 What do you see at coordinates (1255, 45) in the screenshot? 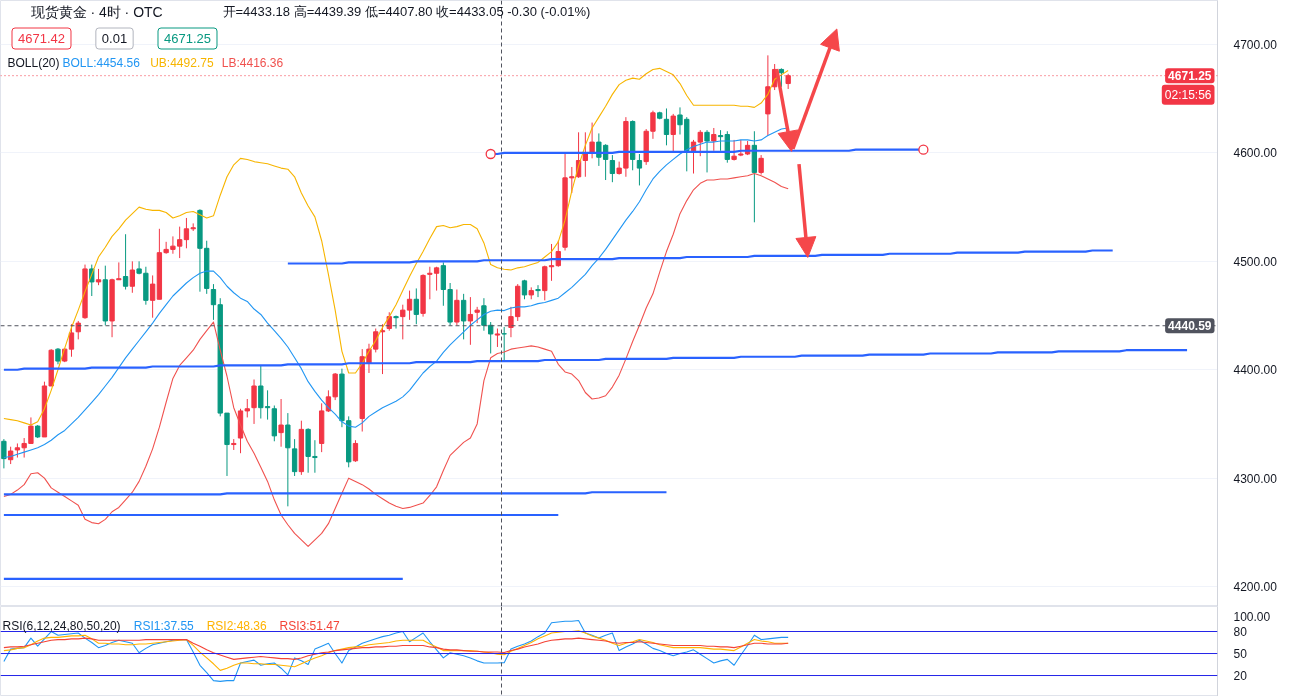
I see `y-tick-label: 4700.00` at bounding box center [1255, 45].